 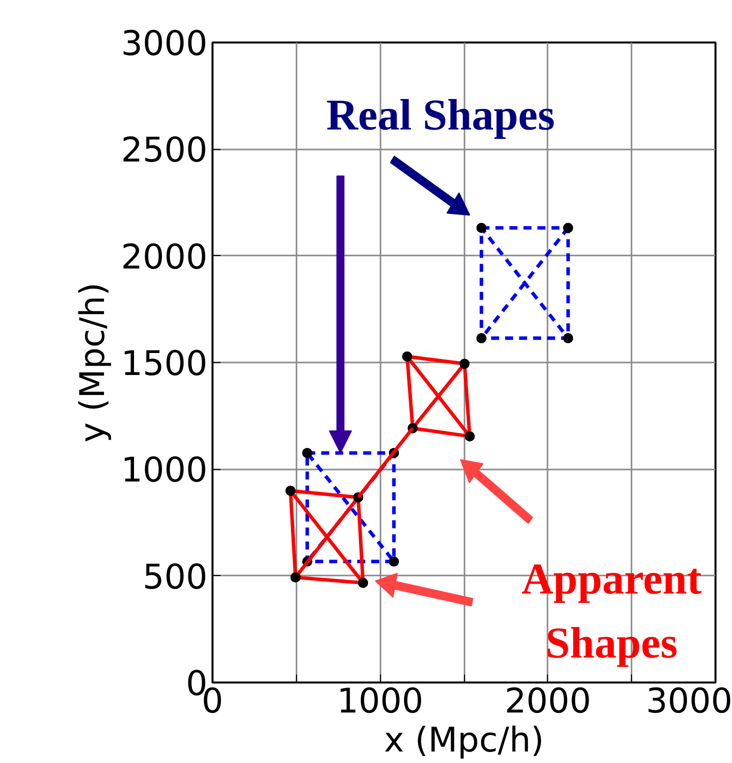 I want to click on y-tick-label: 2500, so click(x=164, y=150).